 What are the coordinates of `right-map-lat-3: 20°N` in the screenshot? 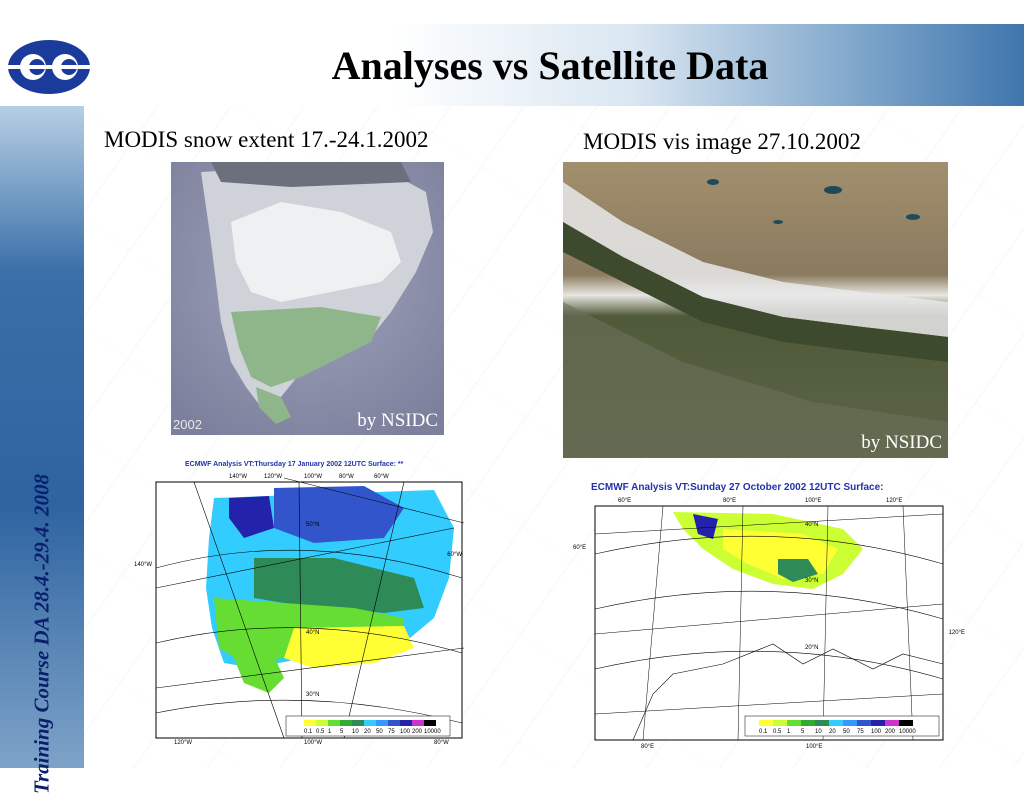 It's located at (811, 648).